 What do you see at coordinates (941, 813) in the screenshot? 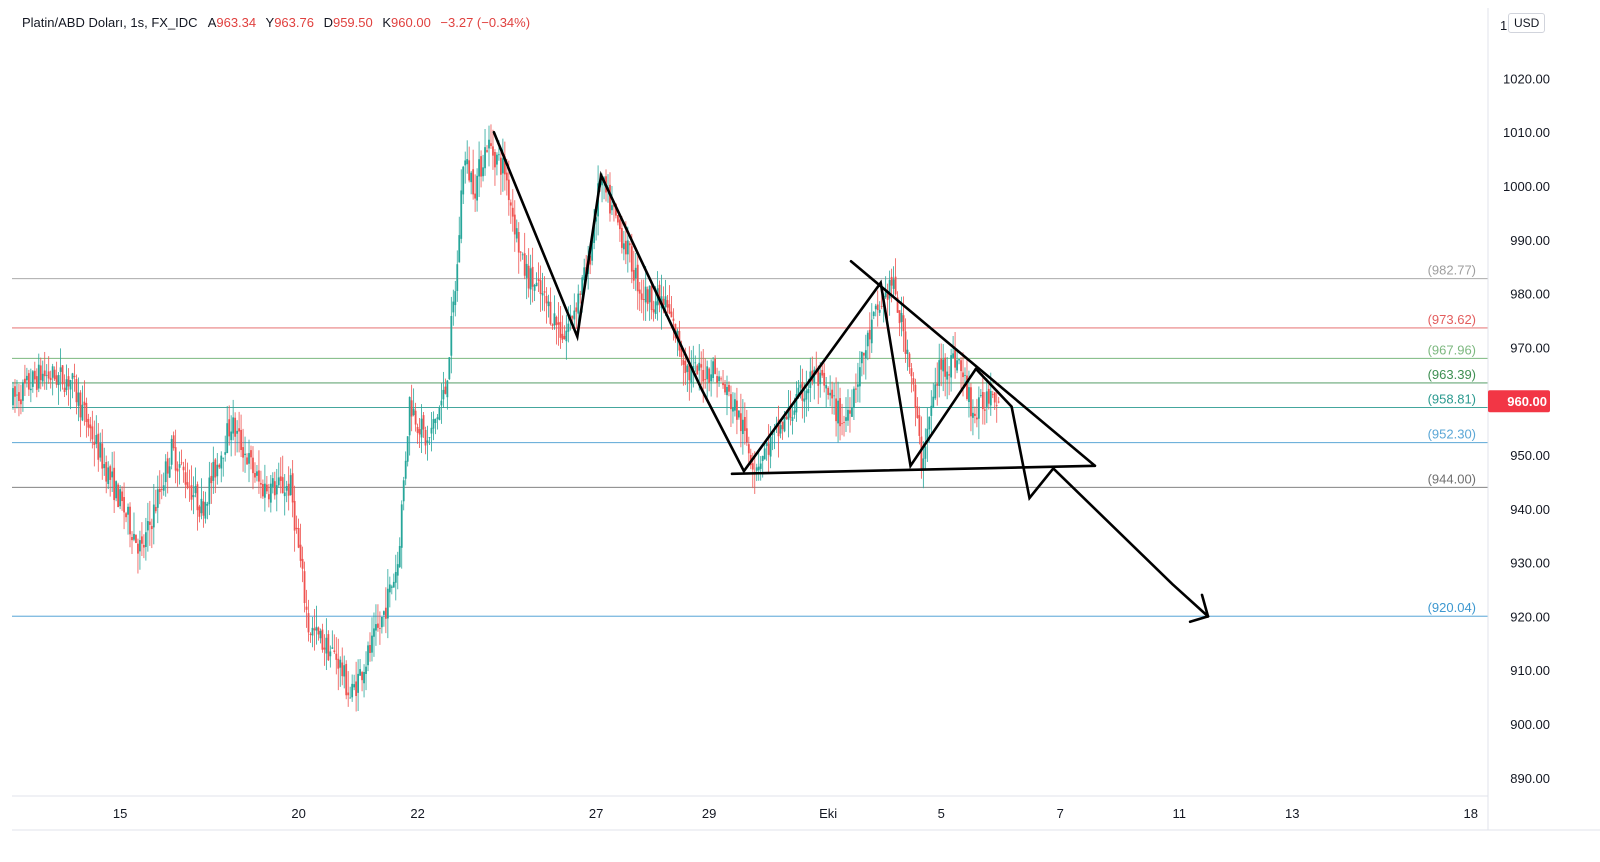
I see `x-tick-label: 5` at bounding box center [941, 813].